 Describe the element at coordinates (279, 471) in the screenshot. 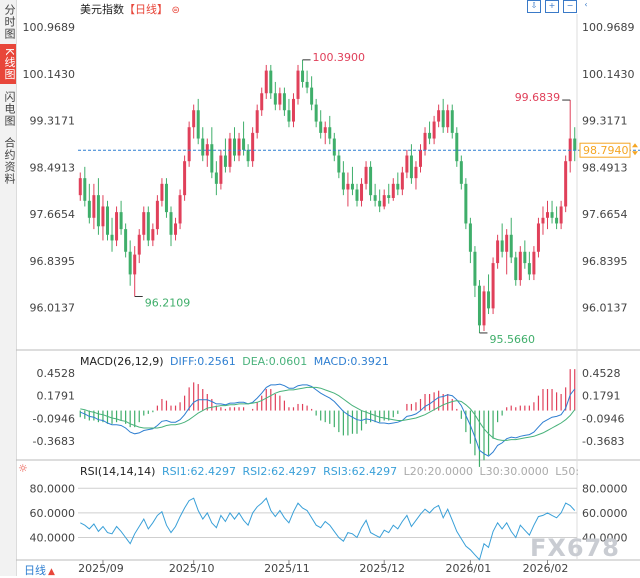

I see `rsi2-label: RSI2:62.4297` at that location.